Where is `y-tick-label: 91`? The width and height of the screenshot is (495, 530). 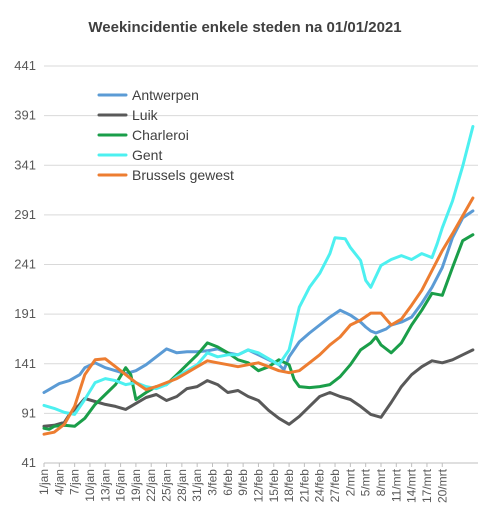 y-tick-label: 91 is located at coordinates (29, 412).